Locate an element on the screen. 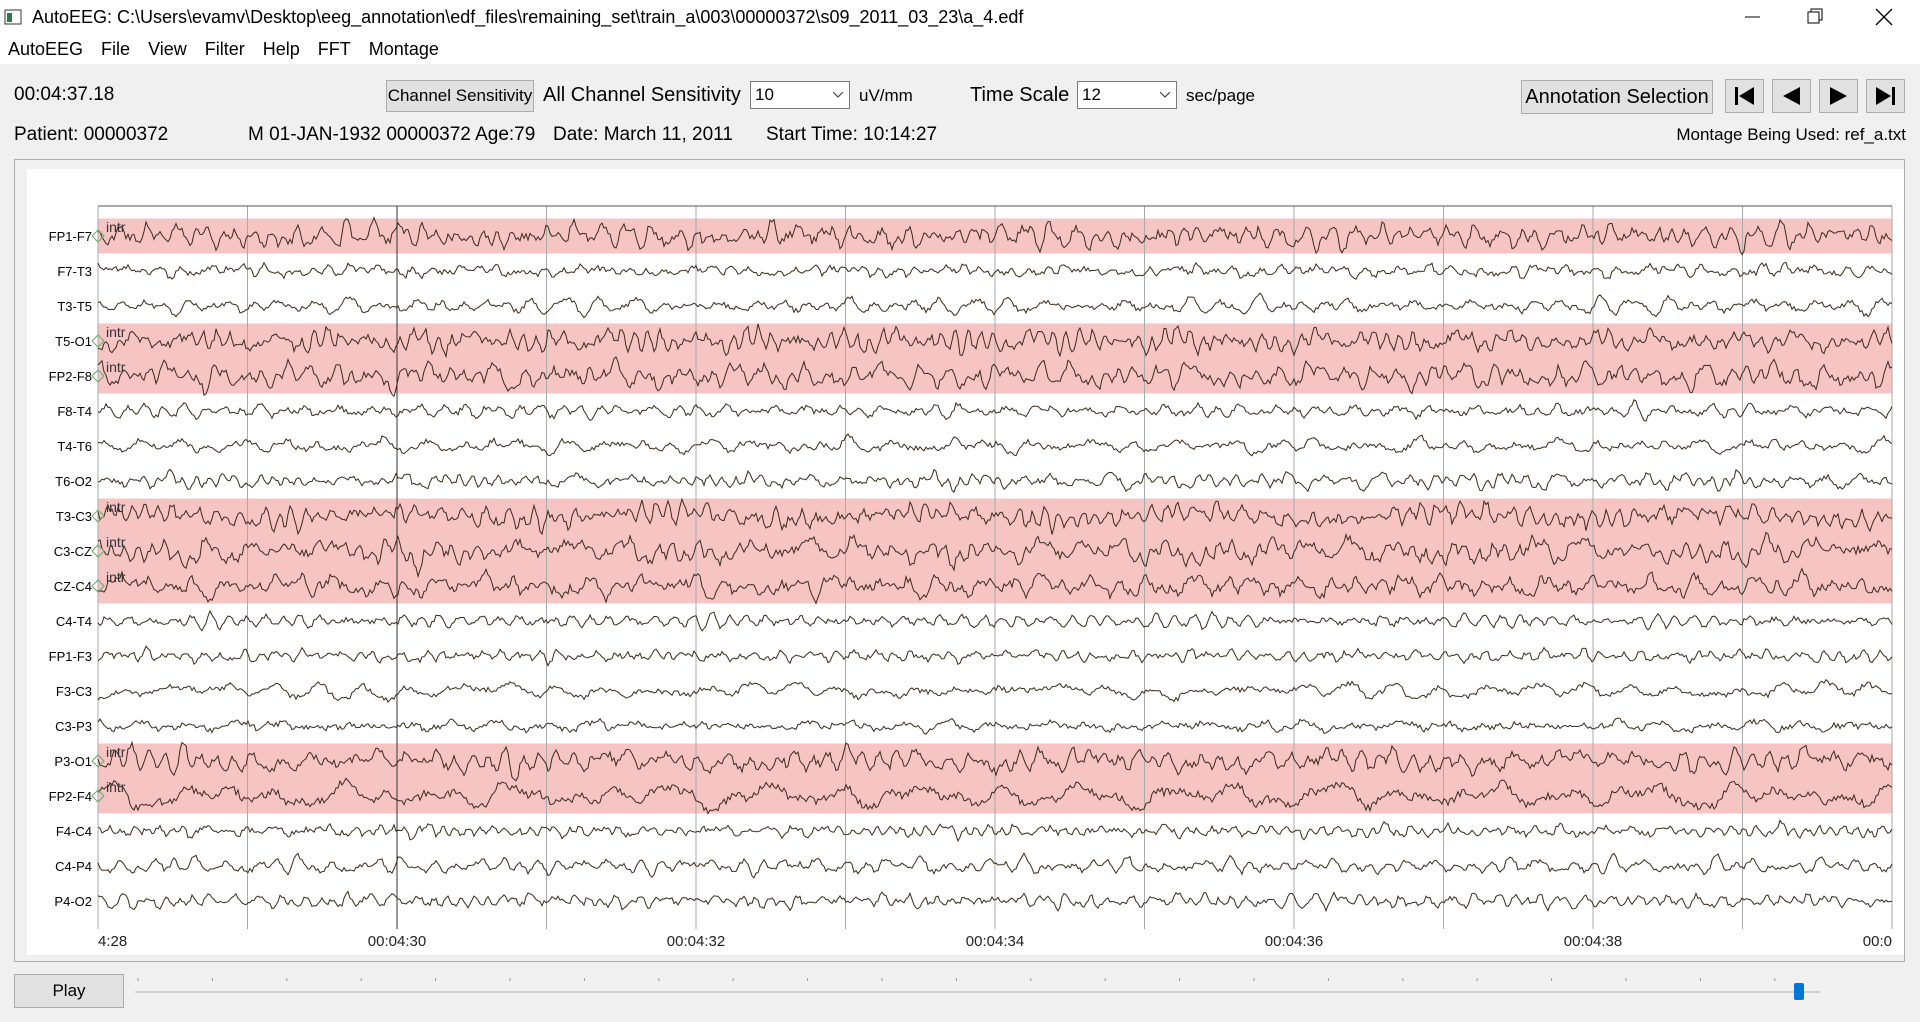 This screenshot has height=1022, width=1920. time-scale-value: 12 is located at coordinates (1091, 94).